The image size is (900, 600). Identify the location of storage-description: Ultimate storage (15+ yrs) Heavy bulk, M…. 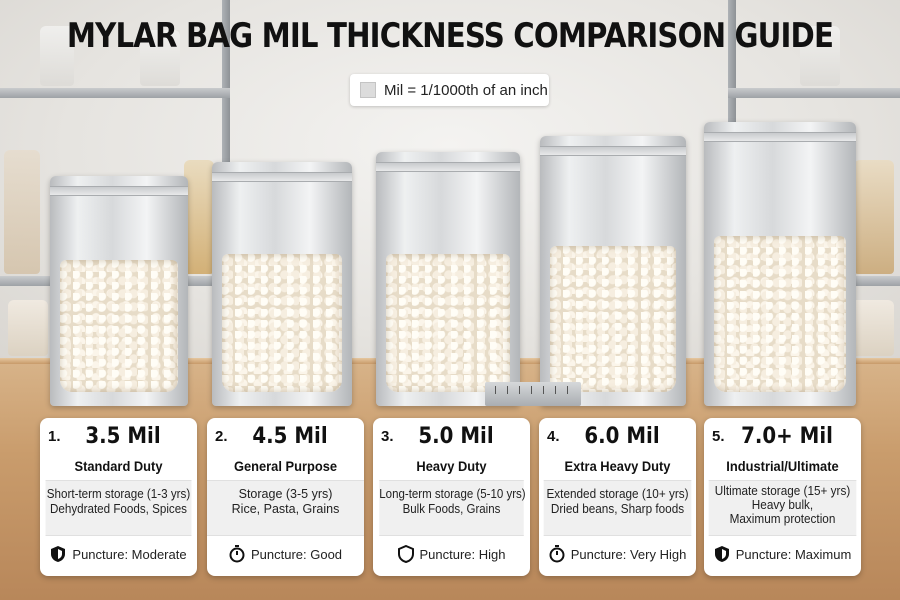
(782, 508).